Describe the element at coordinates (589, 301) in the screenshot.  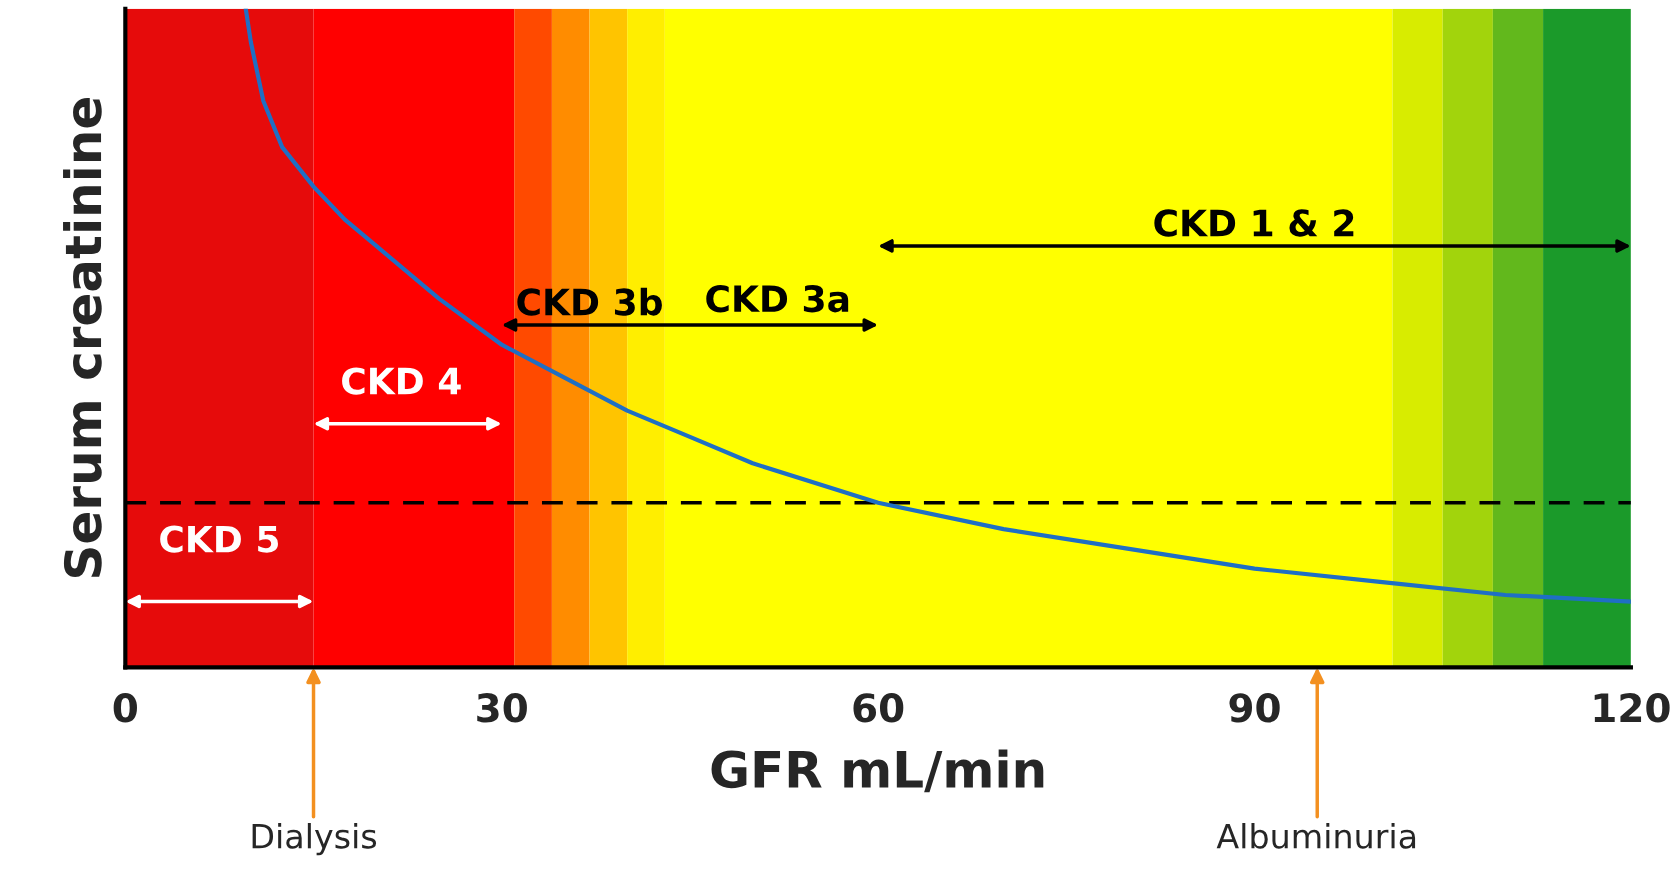
I see `annotation: CKD 3b` at that location.